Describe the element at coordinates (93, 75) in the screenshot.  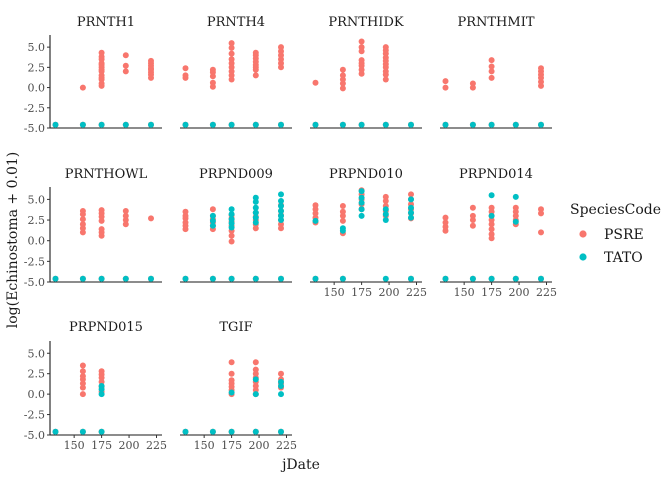
I see `panel-prnth1: PRNTH1 -5.0 -2.5 0.0 2.5 5.0` at that location.